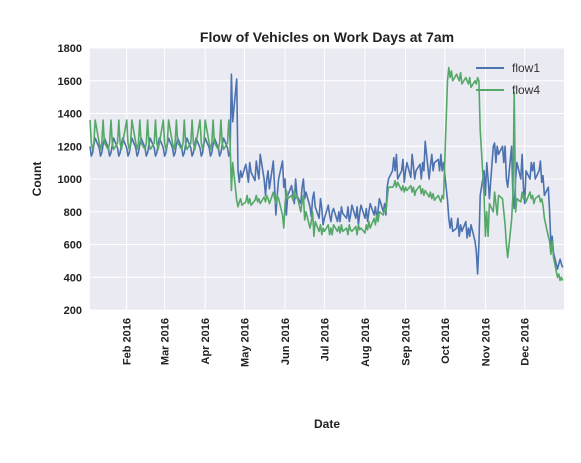  I want to click on x-tick-label: Jun 2016, so click(286, 341).